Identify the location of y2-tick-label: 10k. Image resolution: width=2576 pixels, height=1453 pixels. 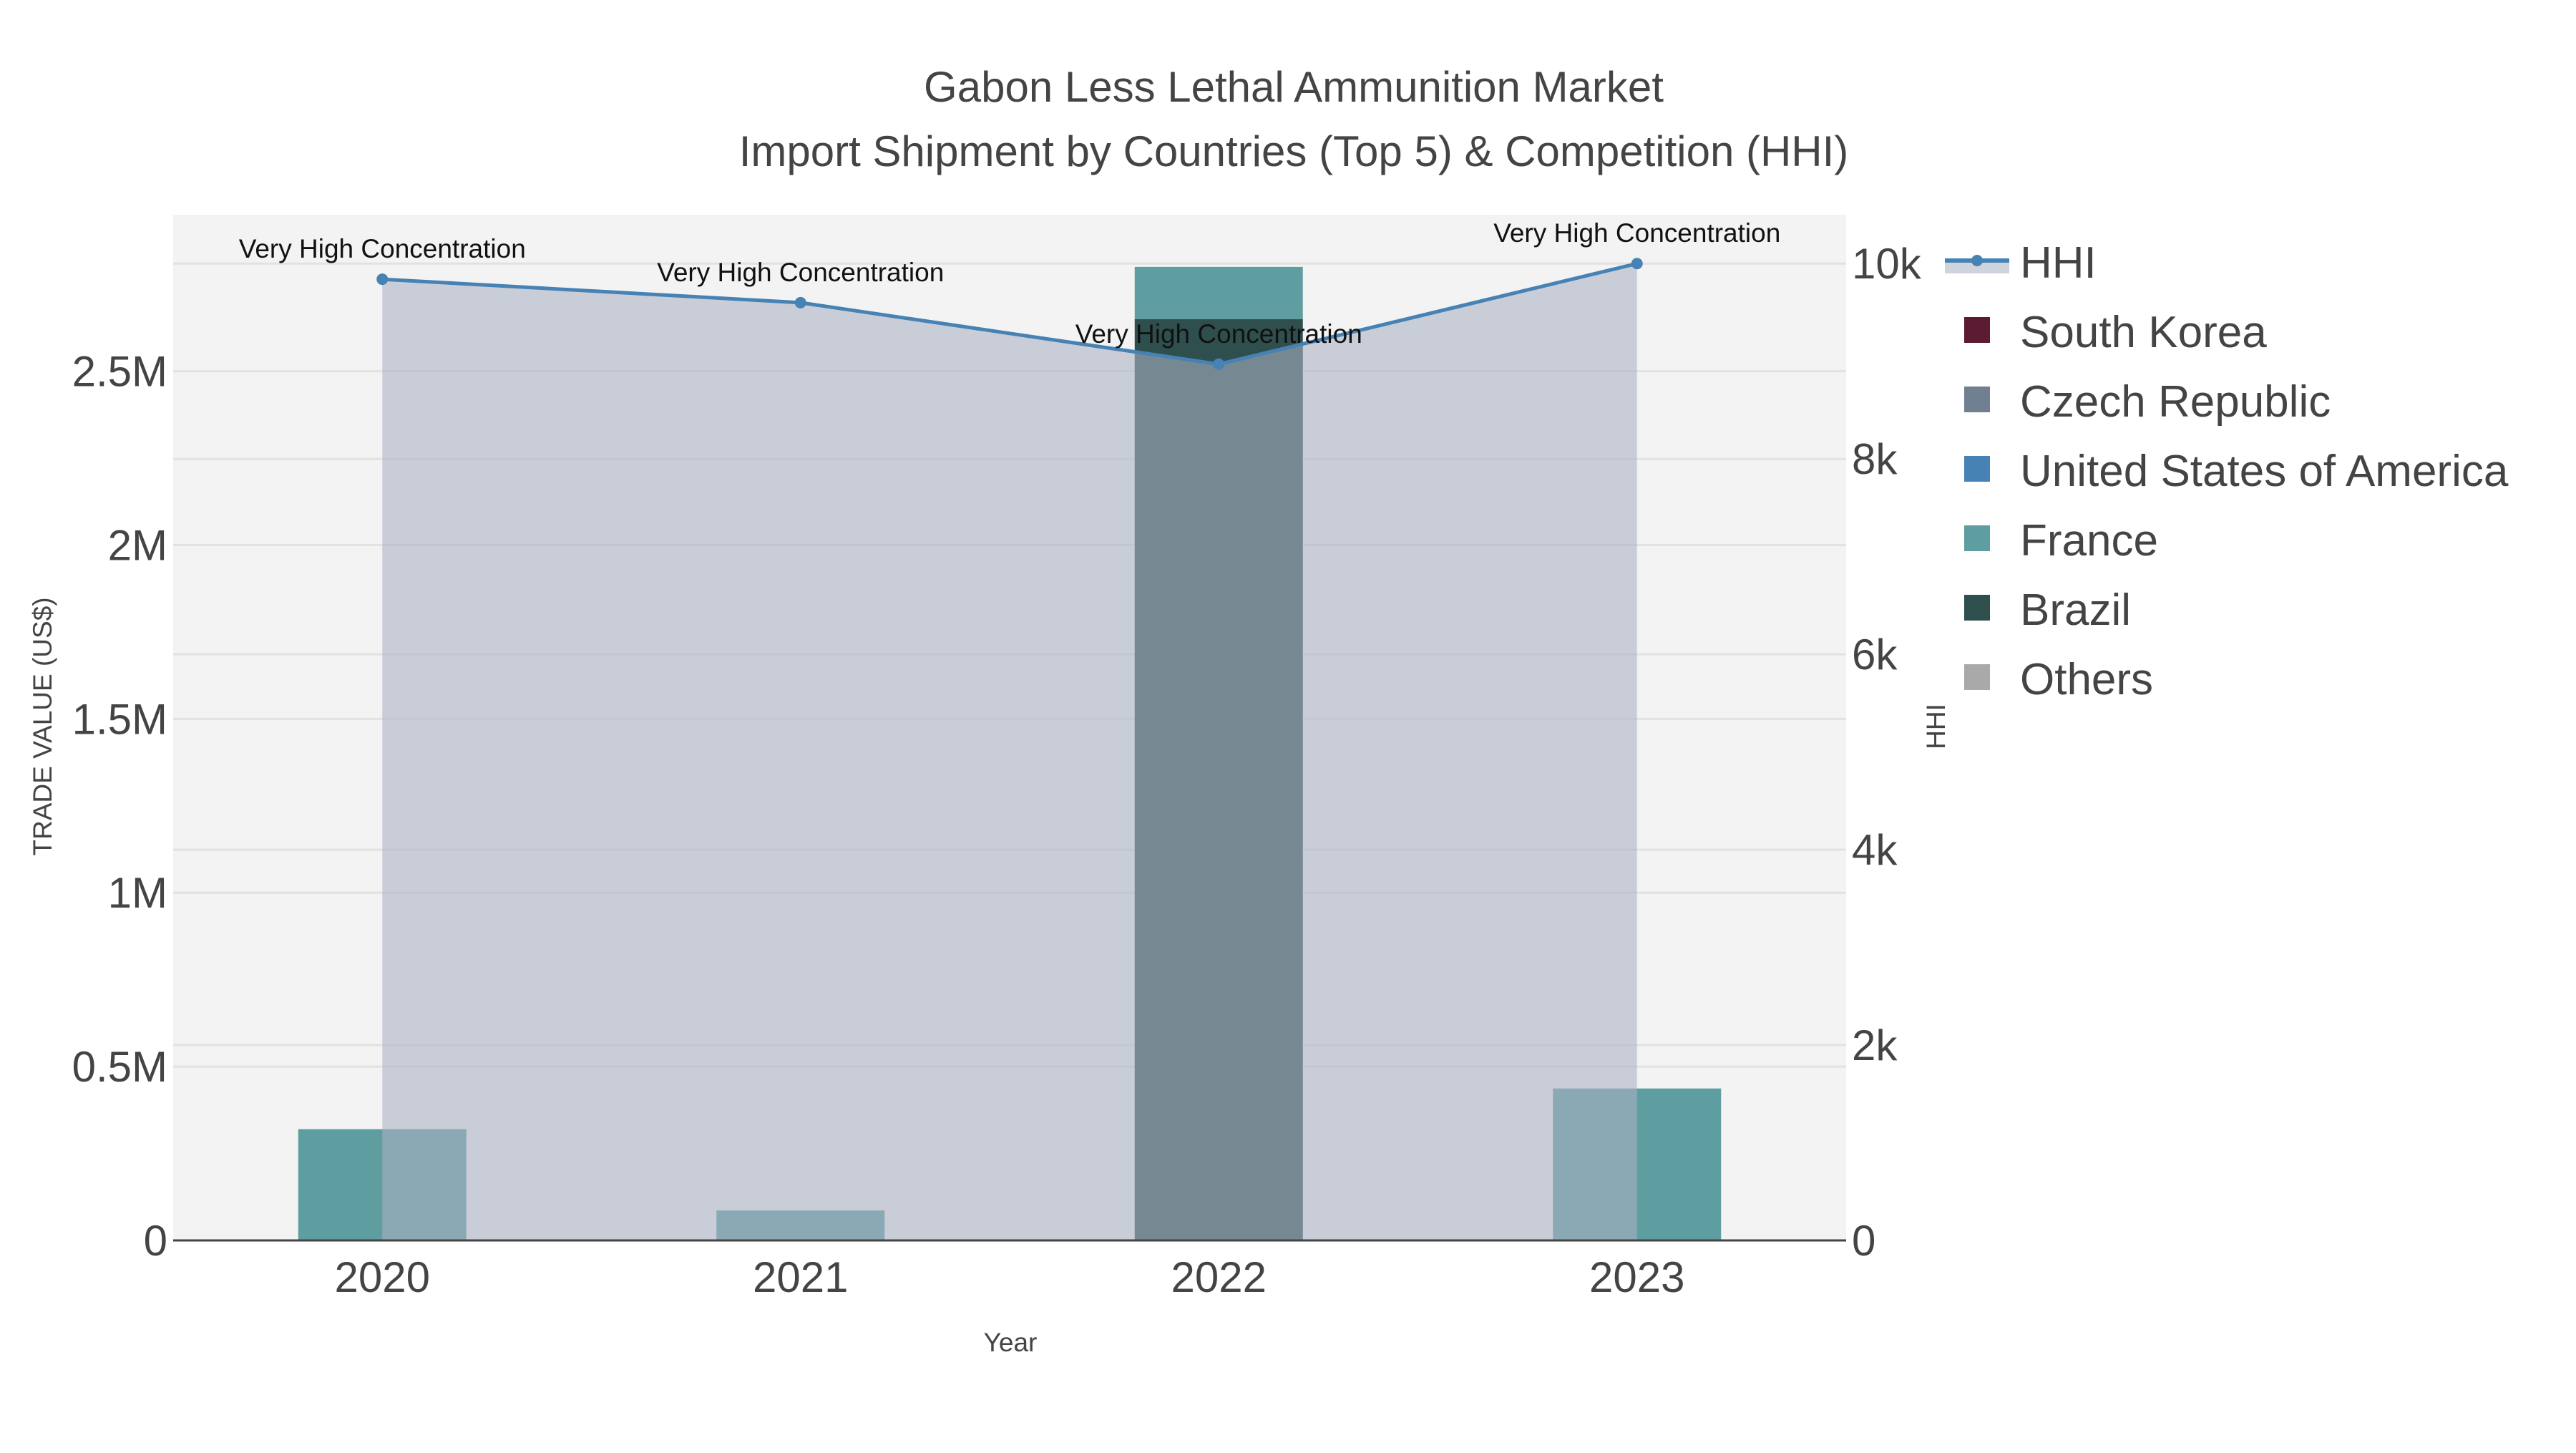
(1887, 264).